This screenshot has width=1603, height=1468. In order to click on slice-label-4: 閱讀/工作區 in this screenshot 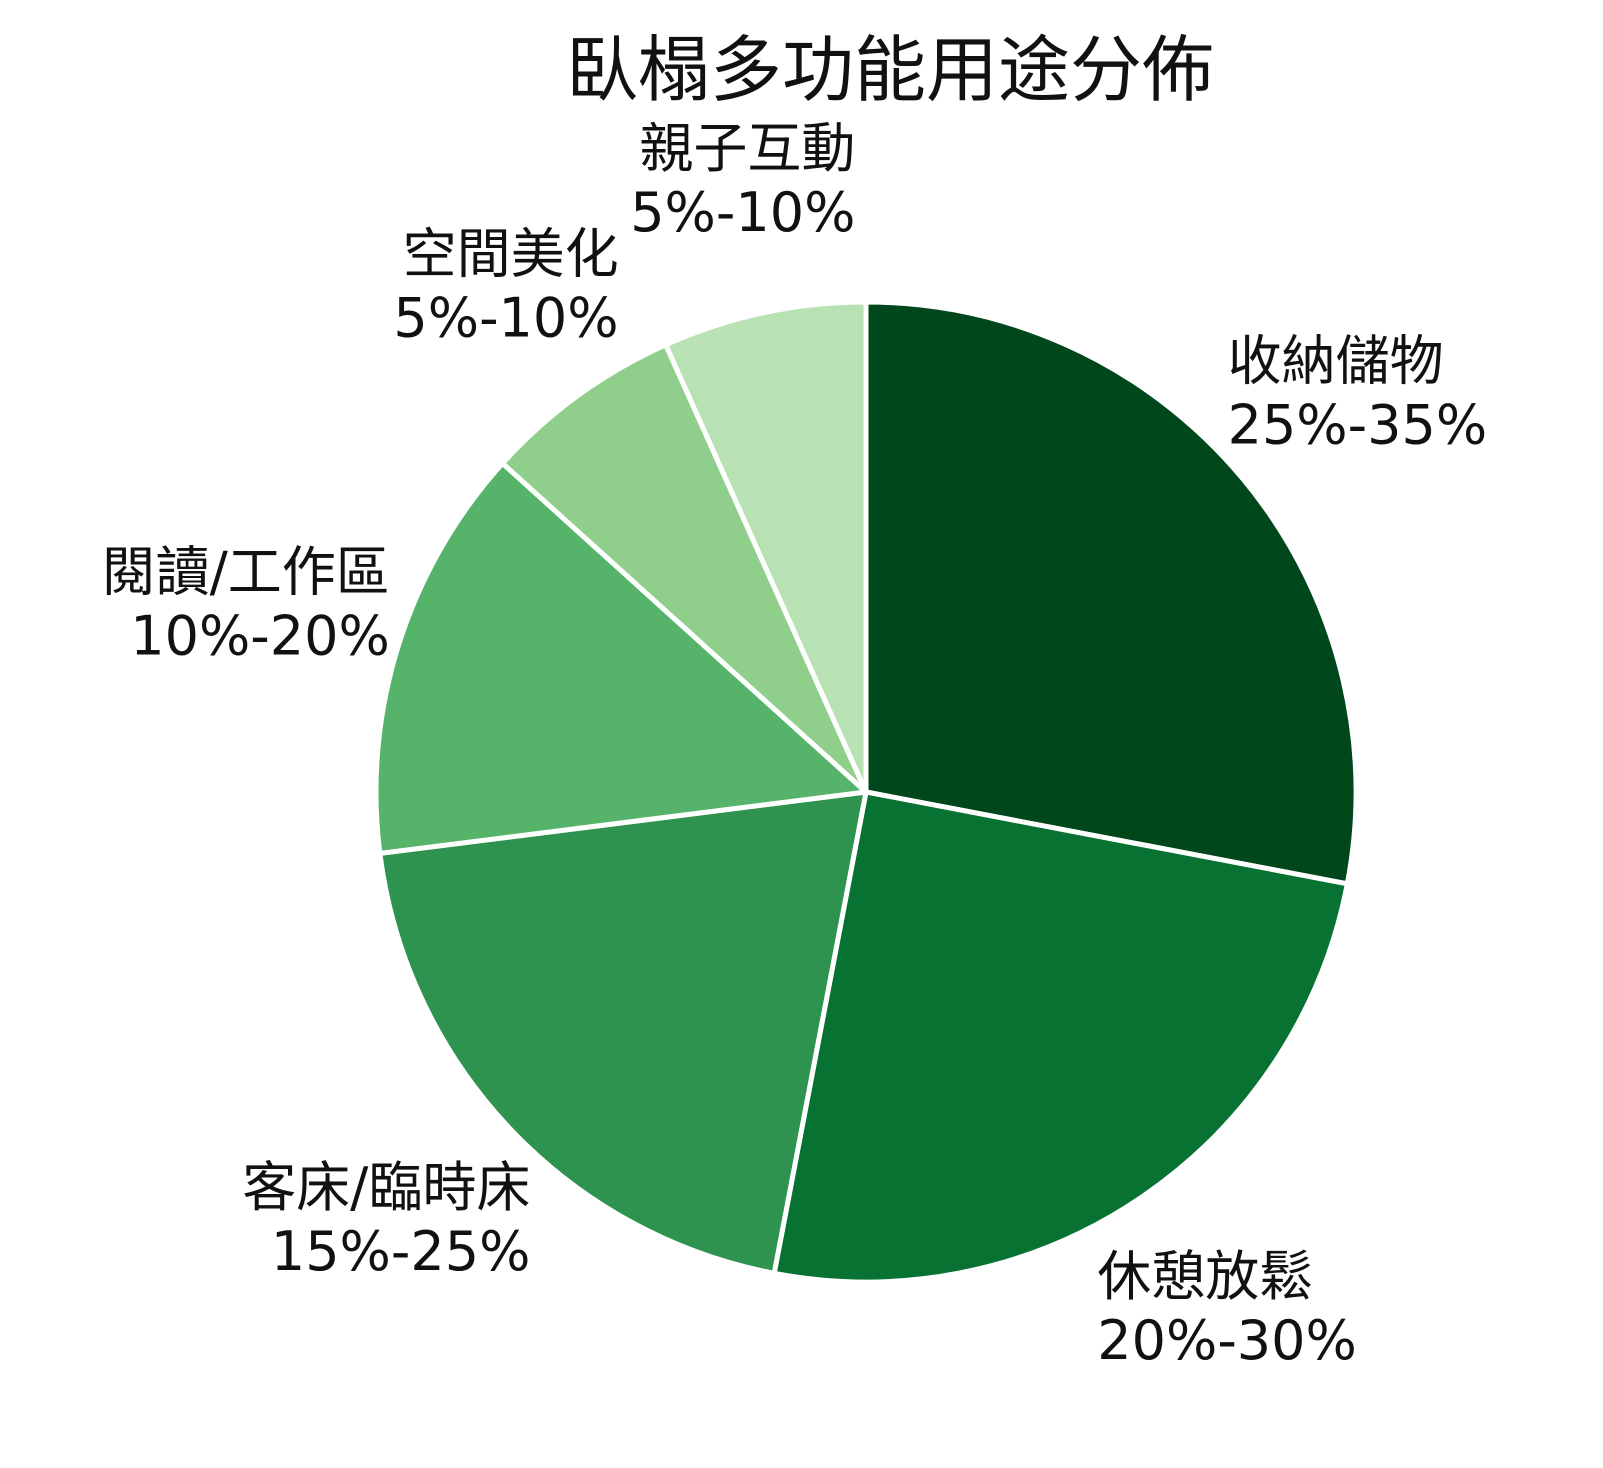, I will do `click(246, 572)`.